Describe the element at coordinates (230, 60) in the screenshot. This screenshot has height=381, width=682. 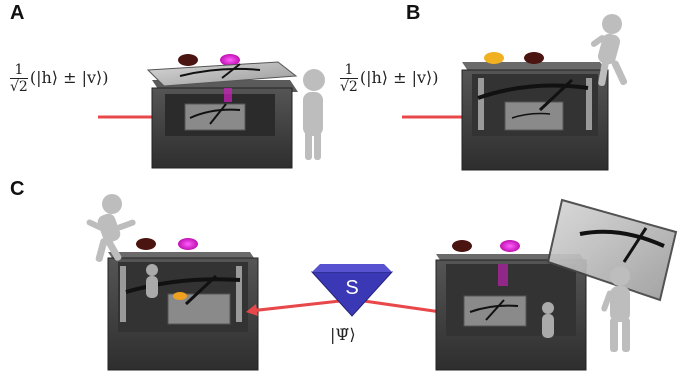
I see `magenta-button-a` at that location.